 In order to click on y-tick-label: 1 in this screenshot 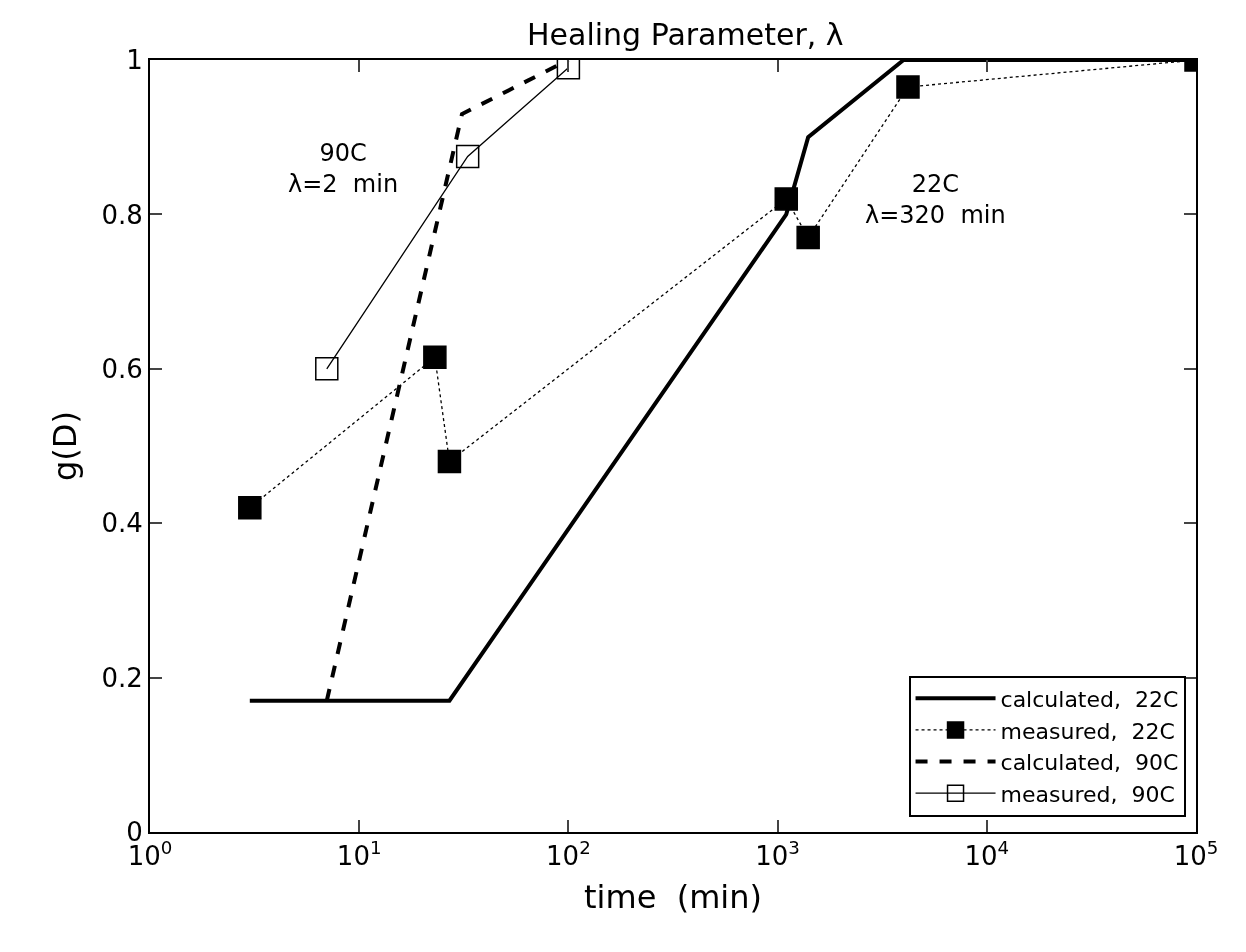, I will do `click(134, 60)`.